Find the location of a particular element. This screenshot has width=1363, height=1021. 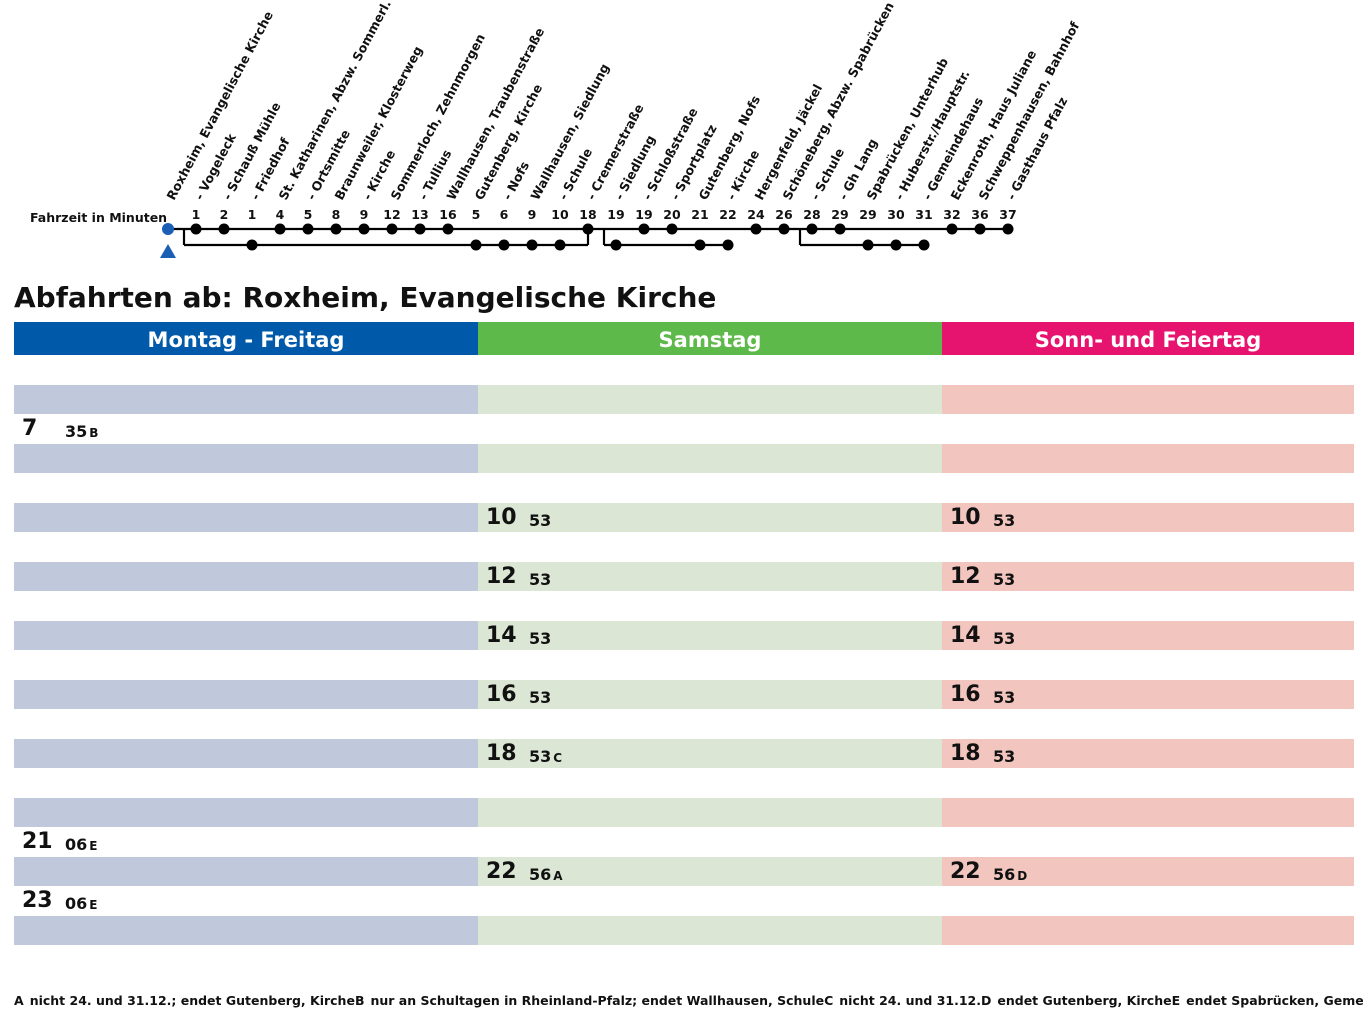

timetable-row: 10 53 is located at coordinates (1148, 519).